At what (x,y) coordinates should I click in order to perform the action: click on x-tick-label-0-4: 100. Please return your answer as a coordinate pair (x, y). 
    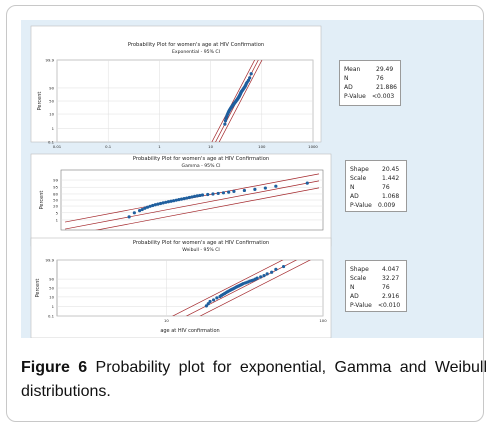
    Looking at the image, I should click on (262, 146).